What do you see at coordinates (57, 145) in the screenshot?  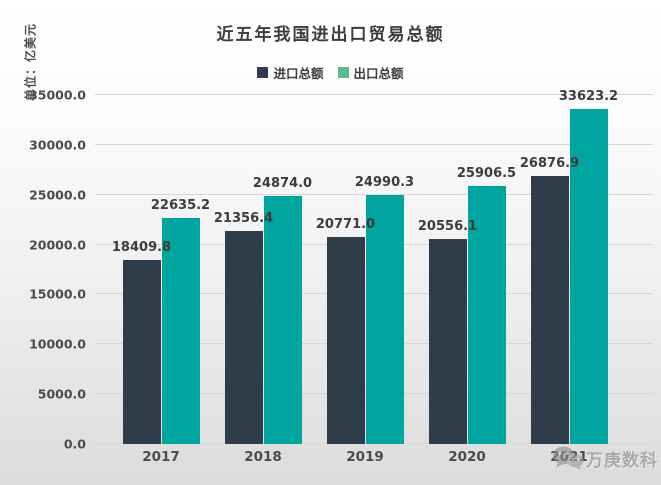 I see `y-axis-tick-label: 30000.0` at bounding box center [57, 145].